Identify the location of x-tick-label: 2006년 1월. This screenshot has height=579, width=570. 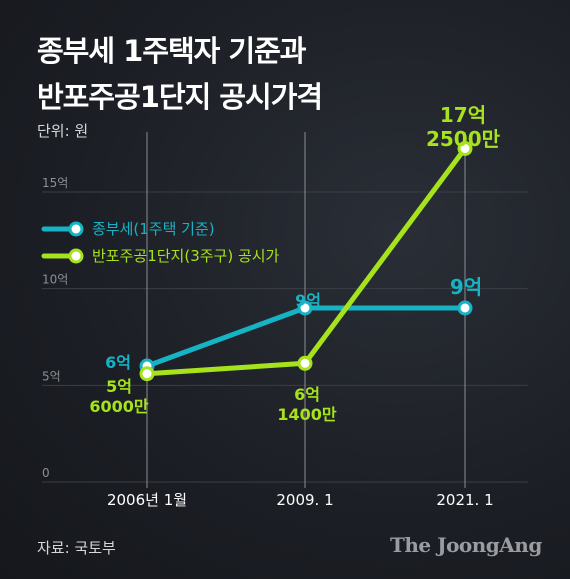
(147, 500).